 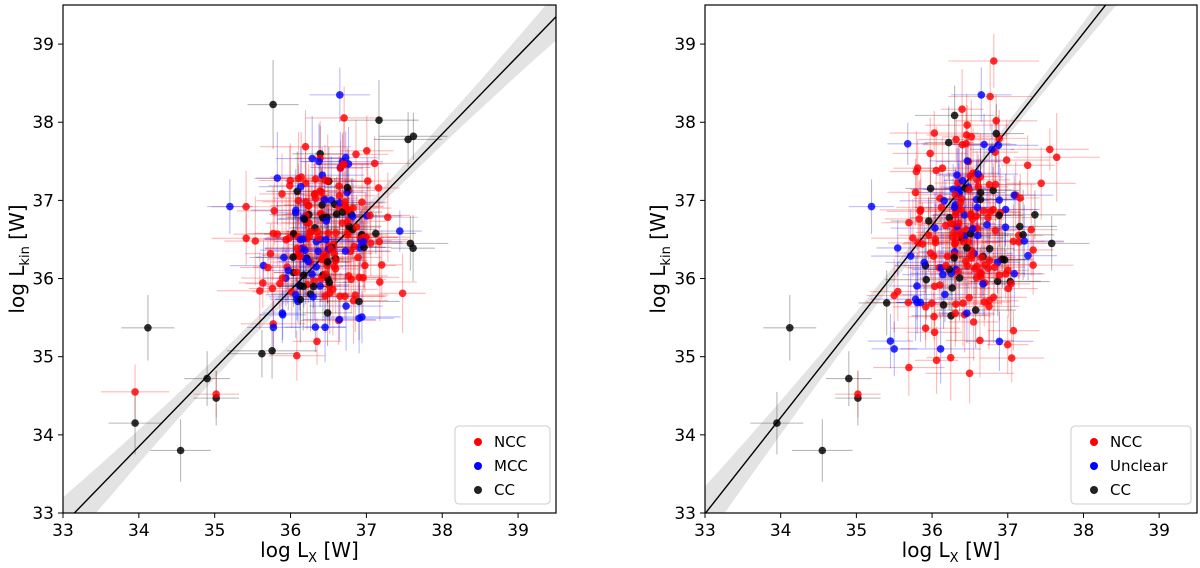 What do you see at coordinates (367, 531) in the screenshot?
I see `x-tick-label: 37` at bounding box center [367, 531].